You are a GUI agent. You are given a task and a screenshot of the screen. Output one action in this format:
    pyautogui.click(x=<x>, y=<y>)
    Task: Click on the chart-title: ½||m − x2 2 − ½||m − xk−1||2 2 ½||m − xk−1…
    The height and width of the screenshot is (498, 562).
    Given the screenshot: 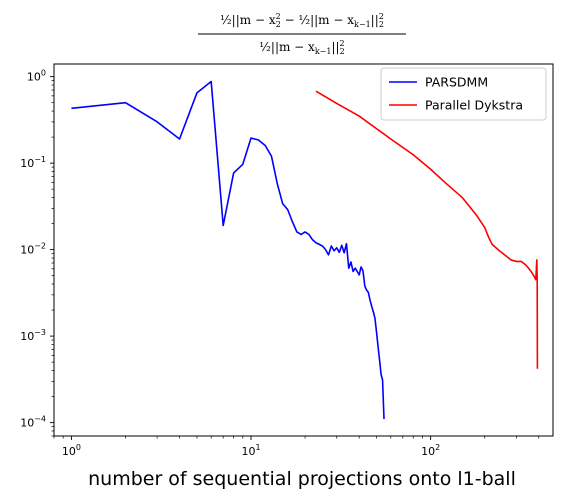 What is the action you would take?
    pyautogui.click(x=302, y=34)
    